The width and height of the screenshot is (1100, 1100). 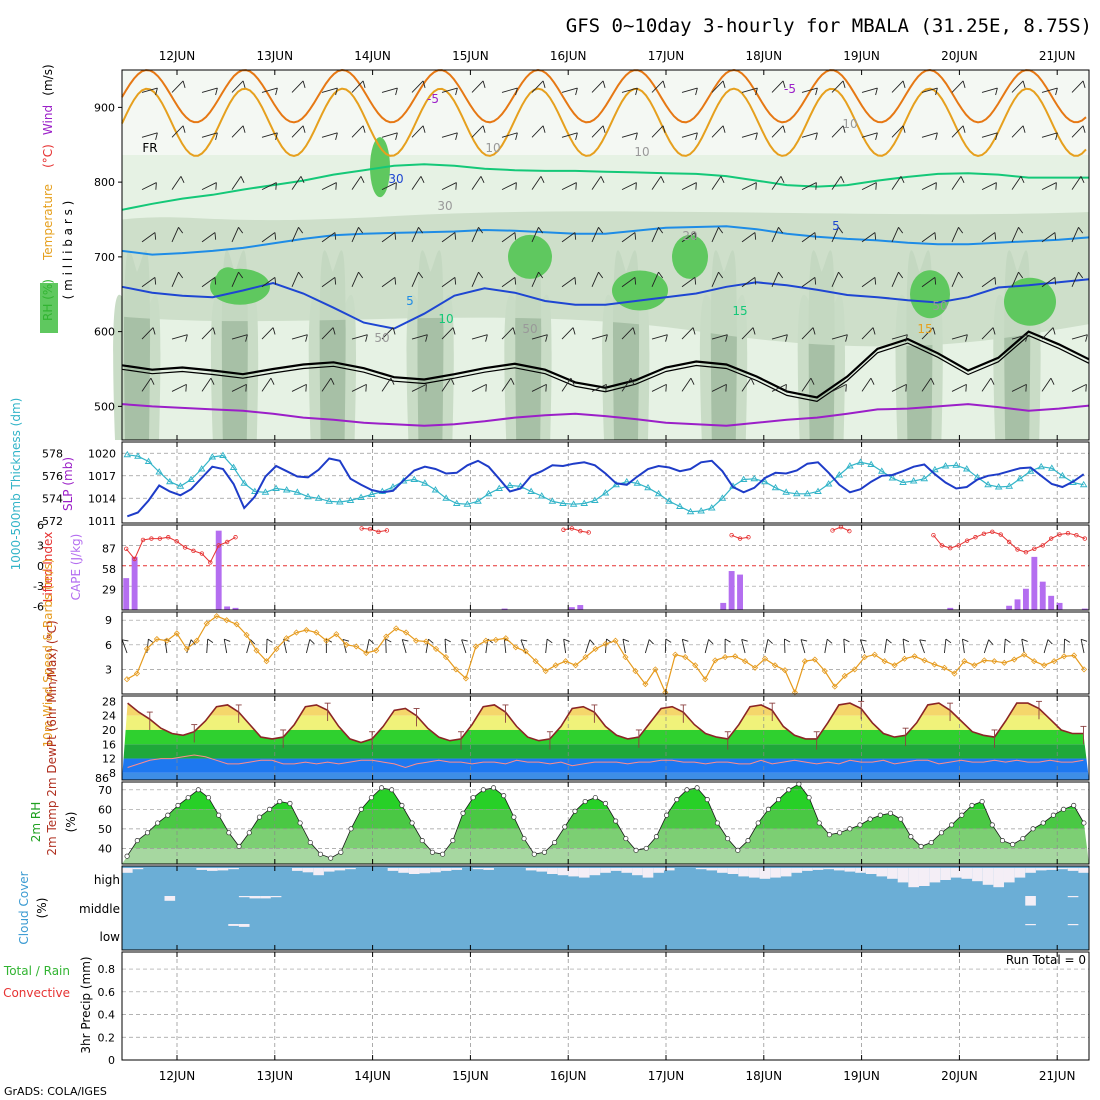 What do you see at coordinates (107, 969) in the screenshot?
I see `y-tick-label: 0.8` at bounding box center [107, 969].